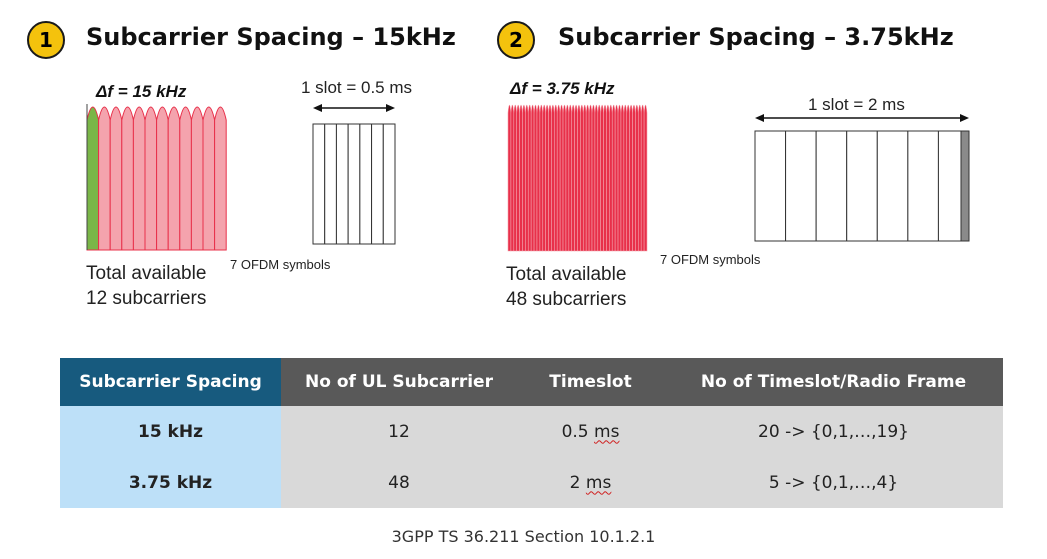 This screenshot has width=1047, height=559. I want to click on section-1-slot-label: 1 slot = 0.5 ms, so click(357, 87).